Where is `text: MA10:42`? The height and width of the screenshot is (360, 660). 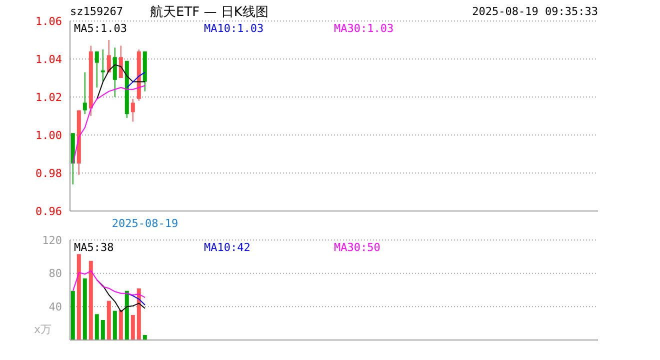 text: MA10:42 is located at coordinates (227, 247).